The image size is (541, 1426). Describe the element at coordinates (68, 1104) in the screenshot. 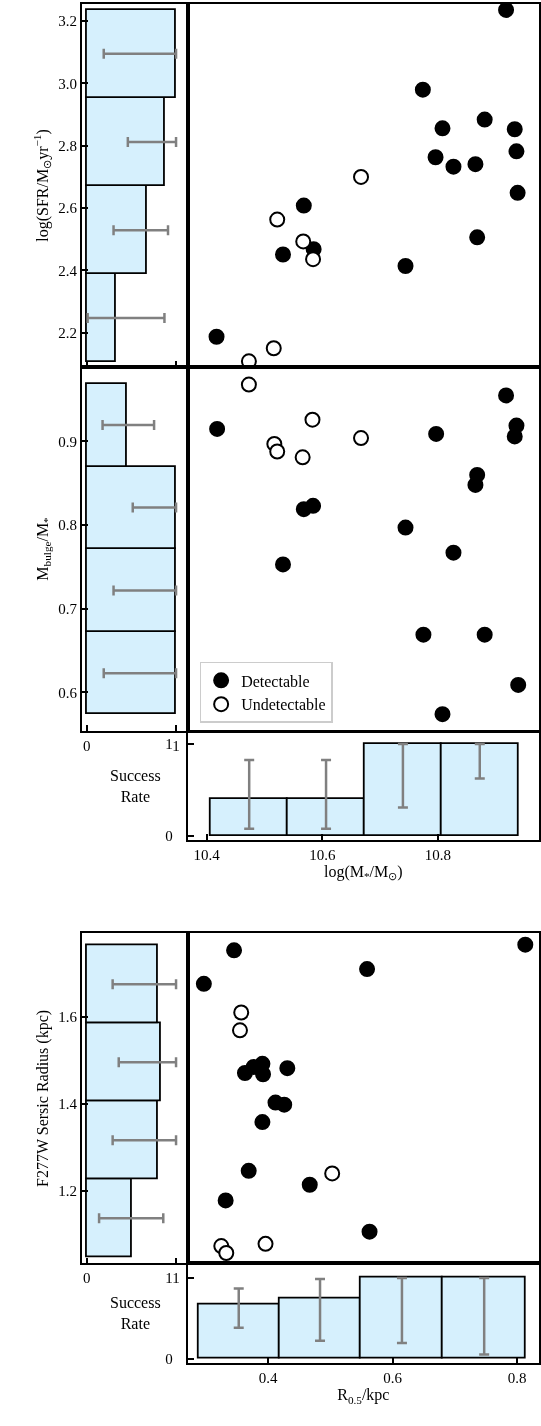

I see `y-tick-label: 1.4` at that location.